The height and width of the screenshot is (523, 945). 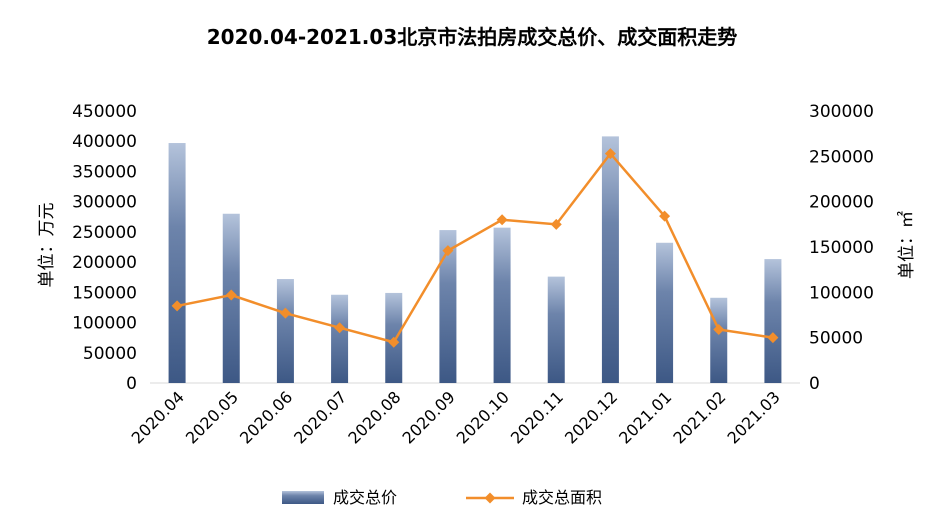 What do you see at coordinates (104, 263) in the screenshot?
I see `left-tick-label: 200000` at bounding box center [104, 263].